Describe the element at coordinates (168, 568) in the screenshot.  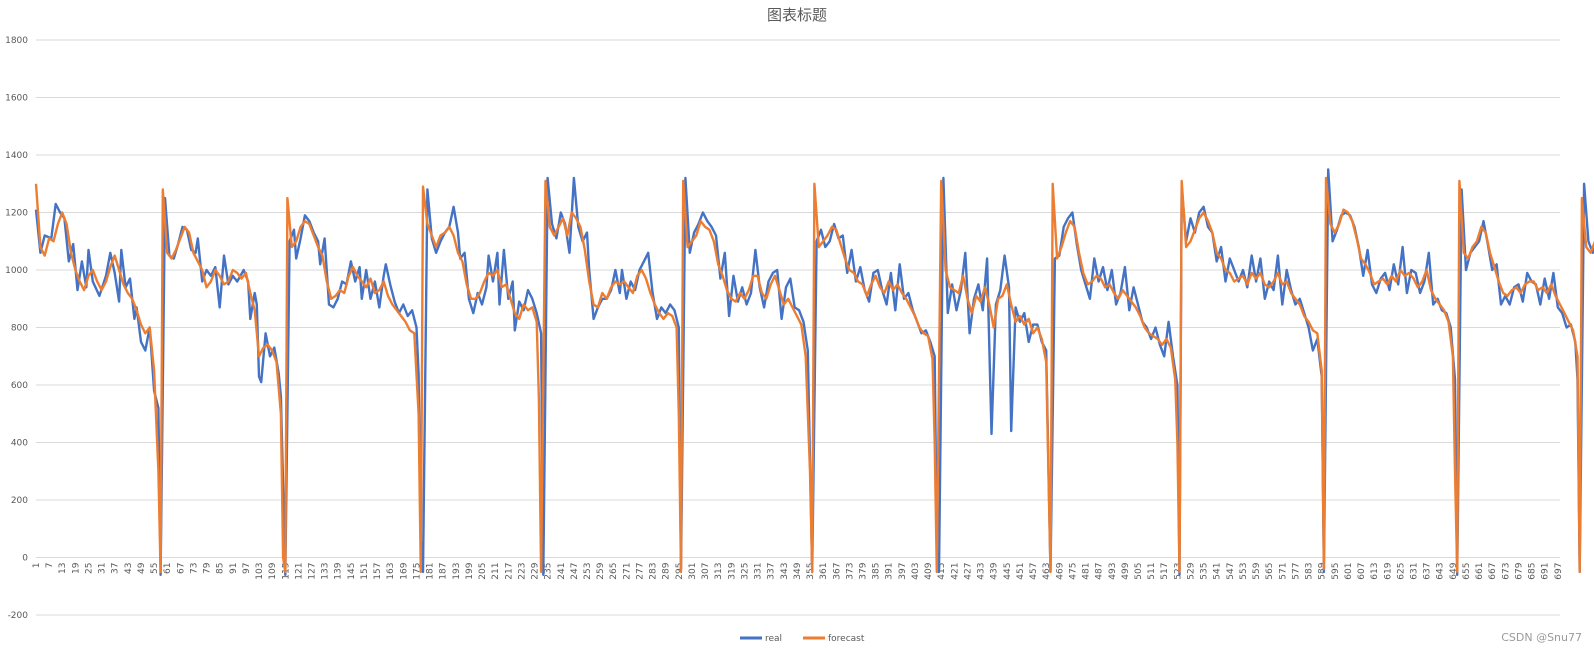
I see `x-tick-label: 61` at that location.